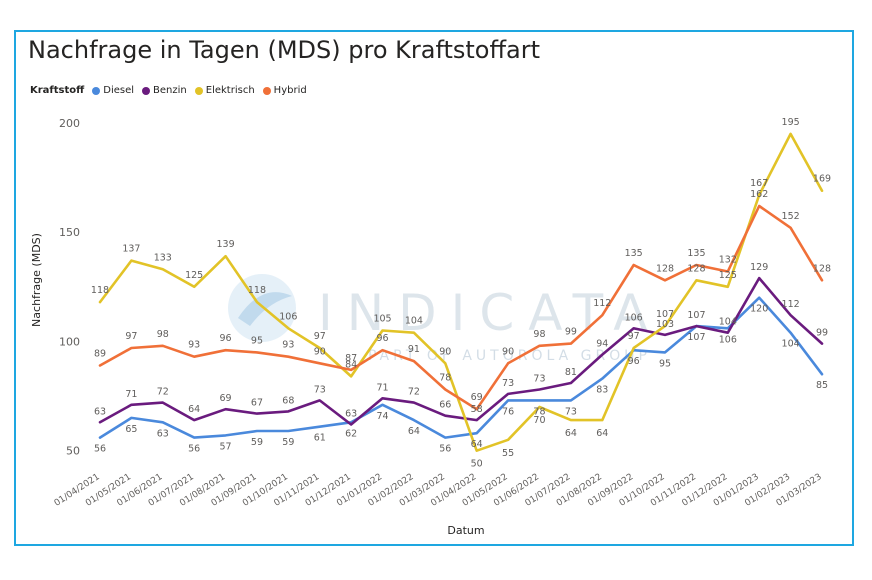  Describe the element at coordinates (288, 442) in the screenshot. I see `data-label-diesel-6: 59` at that location.